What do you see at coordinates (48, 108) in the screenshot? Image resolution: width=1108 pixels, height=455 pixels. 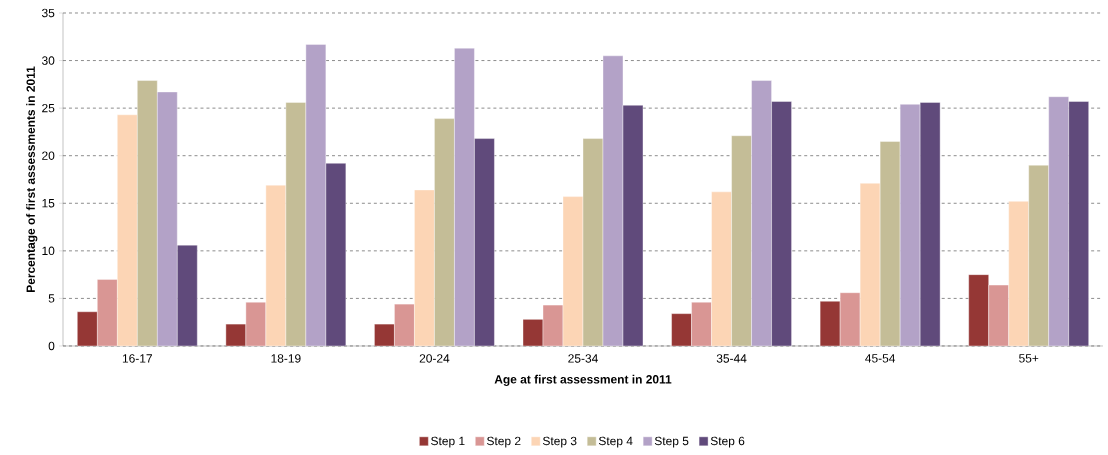 I see `y-tick-label: 25` at bounding box center [48, 108].